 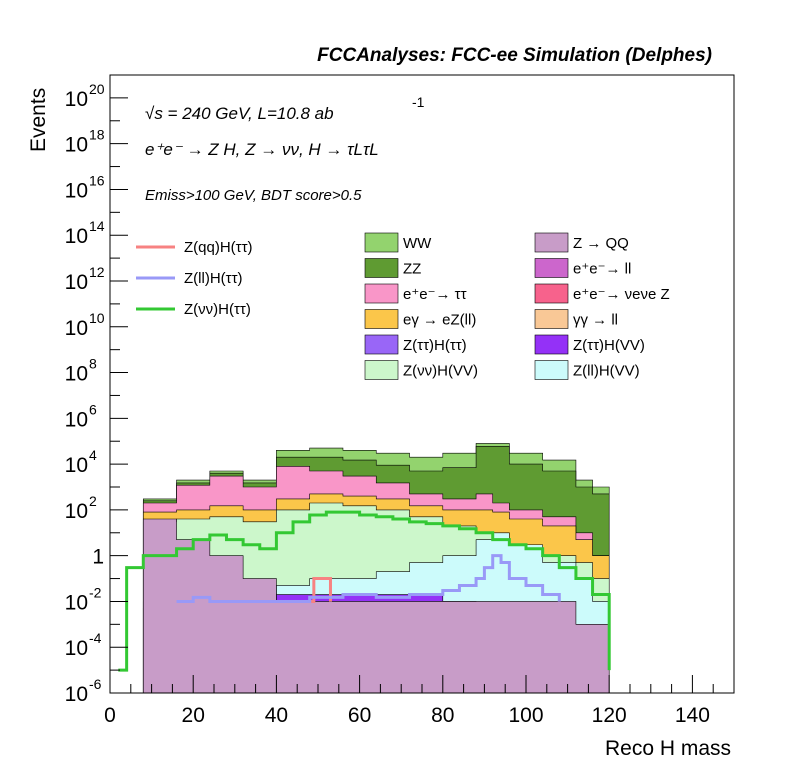 I want to click on y-tick-label: 1, so click(x=98, y=557).